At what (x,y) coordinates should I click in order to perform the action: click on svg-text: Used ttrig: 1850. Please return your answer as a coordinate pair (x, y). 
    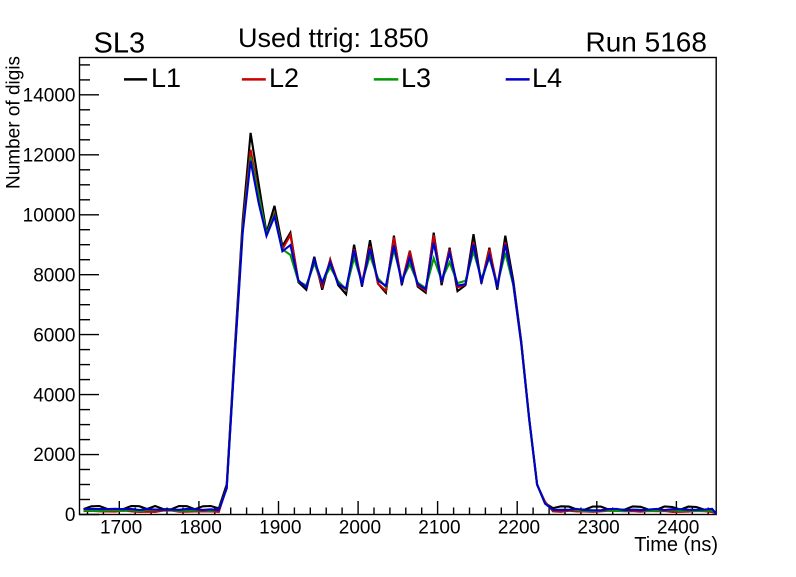
    Looking at the image, I should click on (333, 38).